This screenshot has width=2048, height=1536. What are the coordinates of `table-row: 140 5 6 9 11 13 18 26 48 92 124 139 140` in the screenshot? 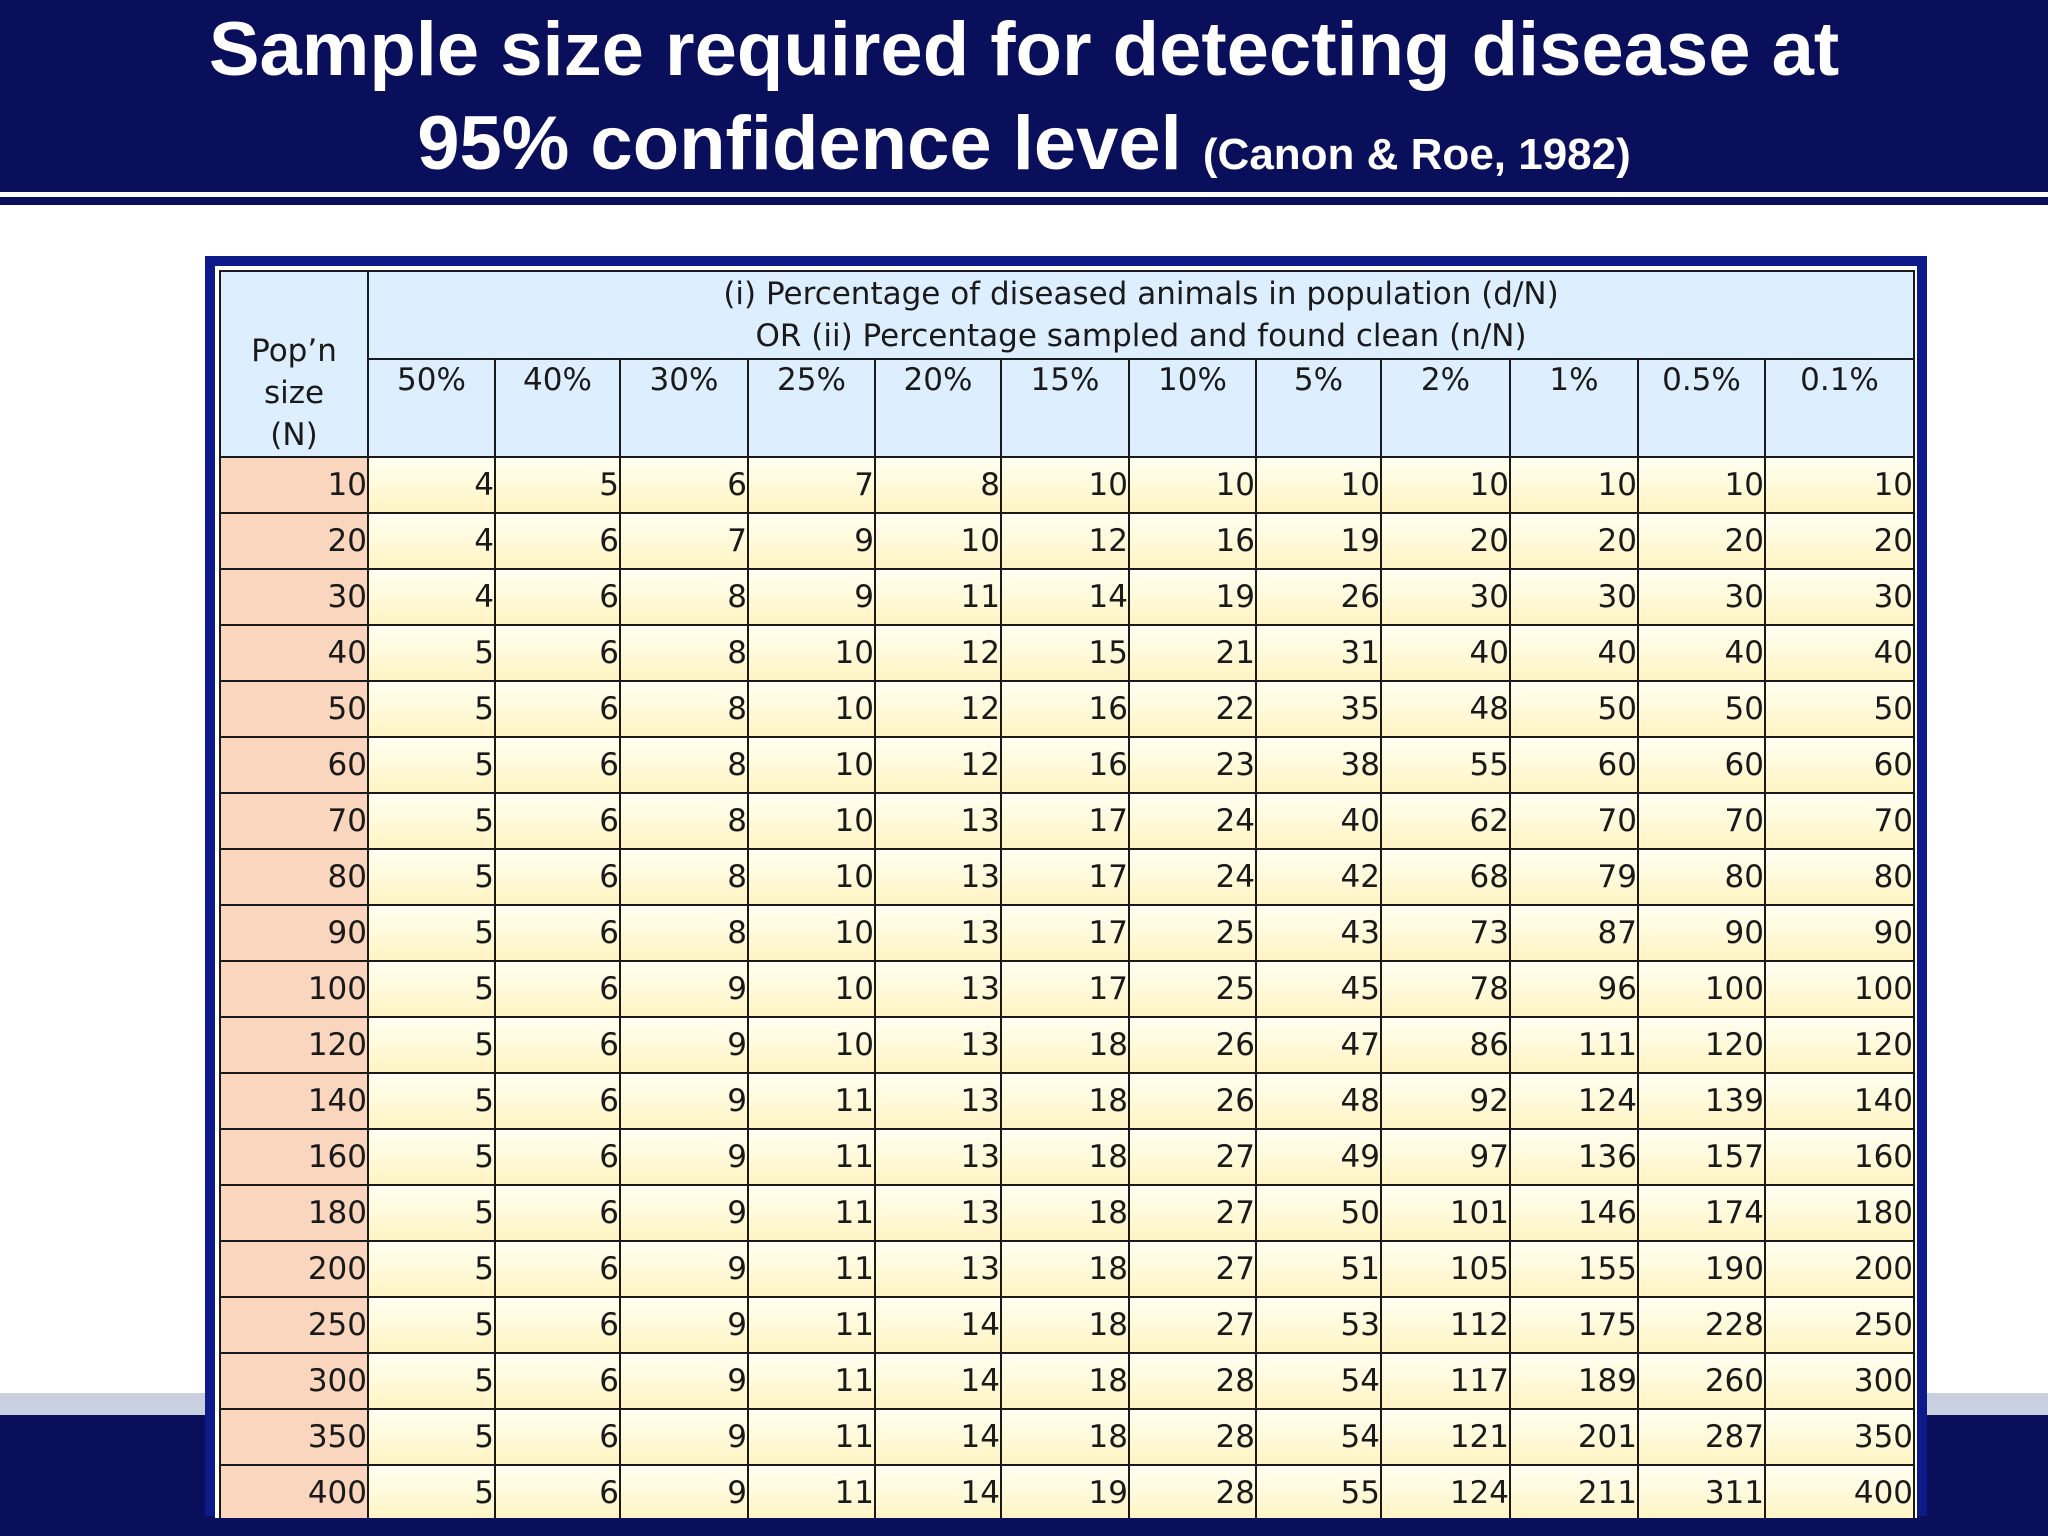 It's located at (1067, 1101).